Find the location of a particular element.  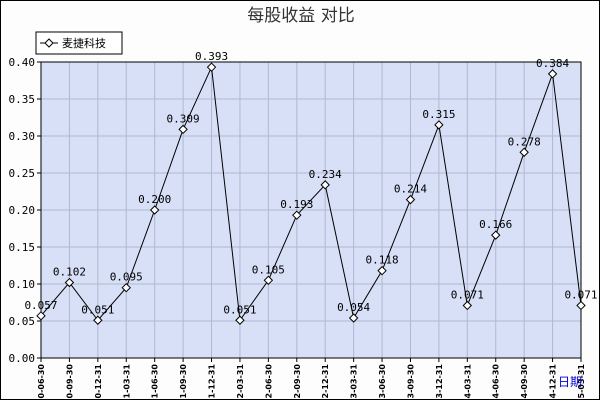

x-tick-label: 2021-12-31 is located at coordinates (212, 381).